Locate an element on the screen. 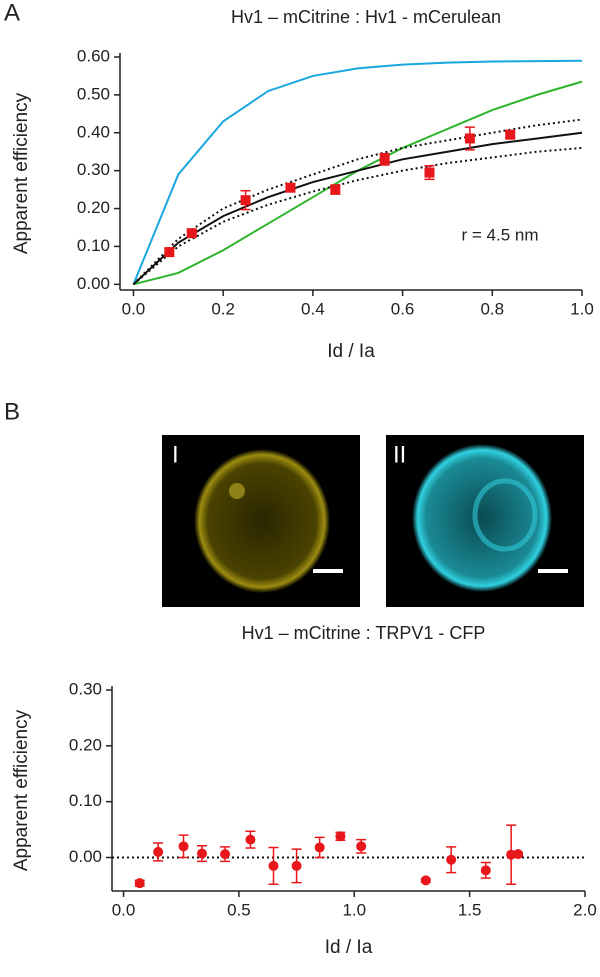 This screenshot has height=977, width=600. x-tick-label: 1.5 is located at coordinates (470, 909).